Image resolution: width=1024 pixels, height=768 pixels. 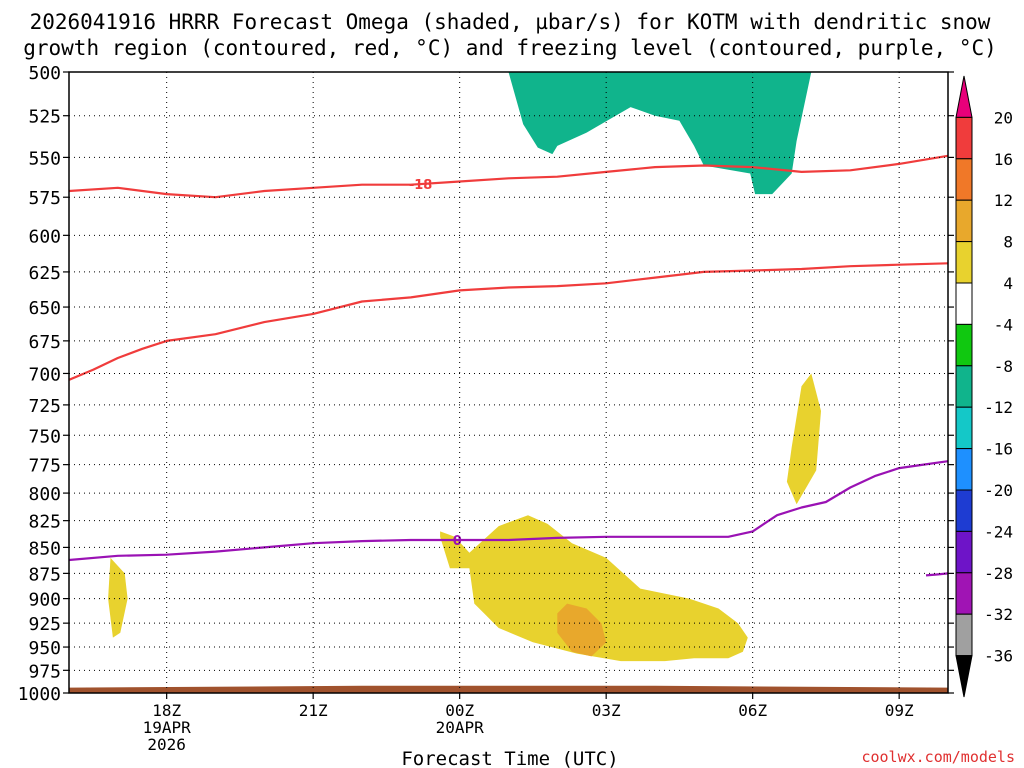 What do you see at coordinates (44, 342) in the screenshot?
I see `y-tick-label-675: 675` at bounding box center [44, 342].